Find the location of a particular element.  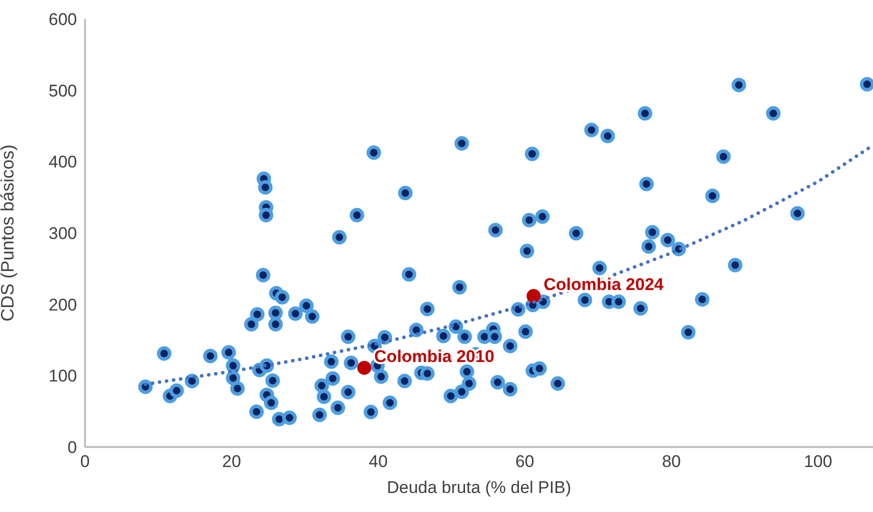

x-axis-title: Deuda bruta (% del PIB) is located at coordinates (479, 487).